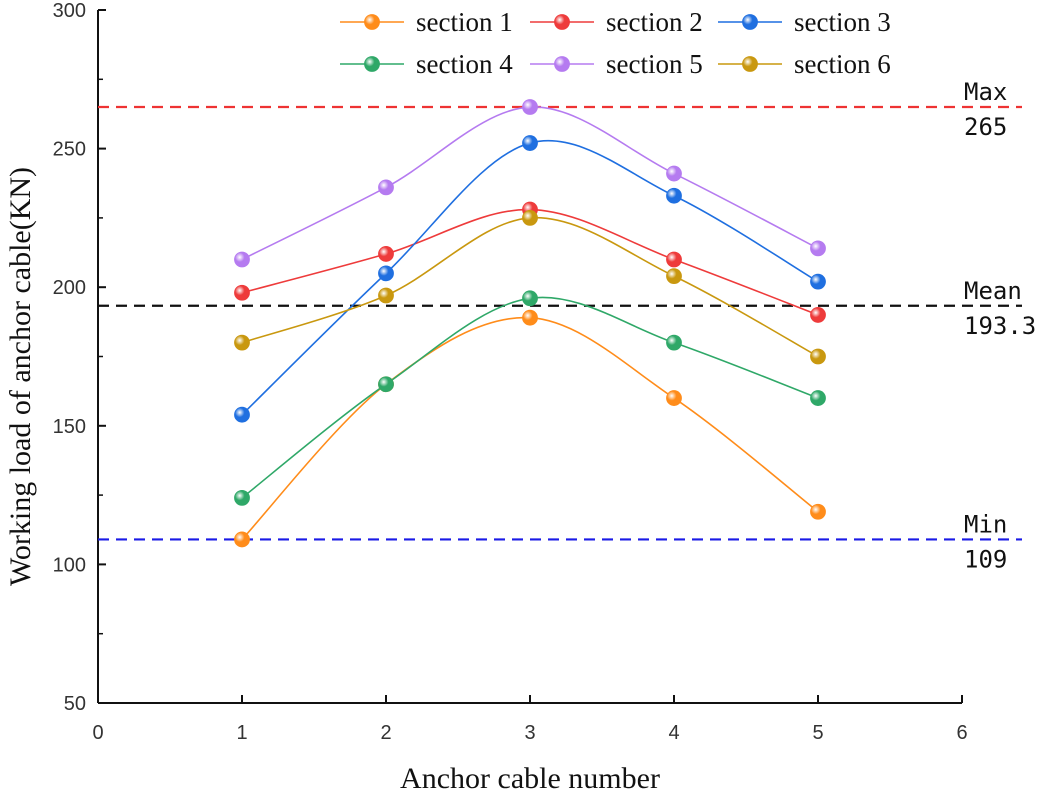 The image size is (1043, 794). What do you see at coordinates (818, 315) in the screenshot?
I see `point-section-2-x5` at bounding box center [818, 315].